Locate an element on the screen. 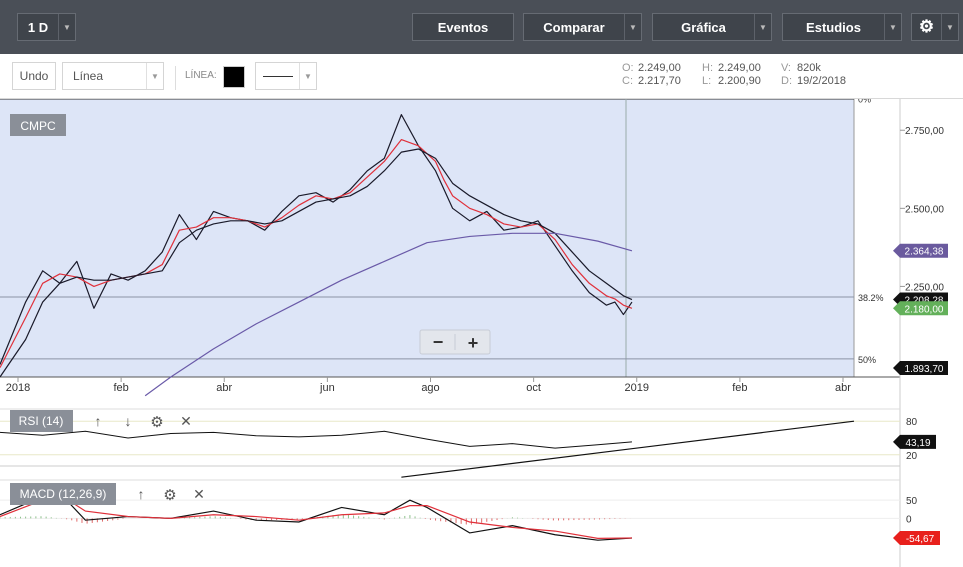 The height and width of the screenshot is (567, 963). compare-button: Comparar ▼ is located at coordinates (582, 27).